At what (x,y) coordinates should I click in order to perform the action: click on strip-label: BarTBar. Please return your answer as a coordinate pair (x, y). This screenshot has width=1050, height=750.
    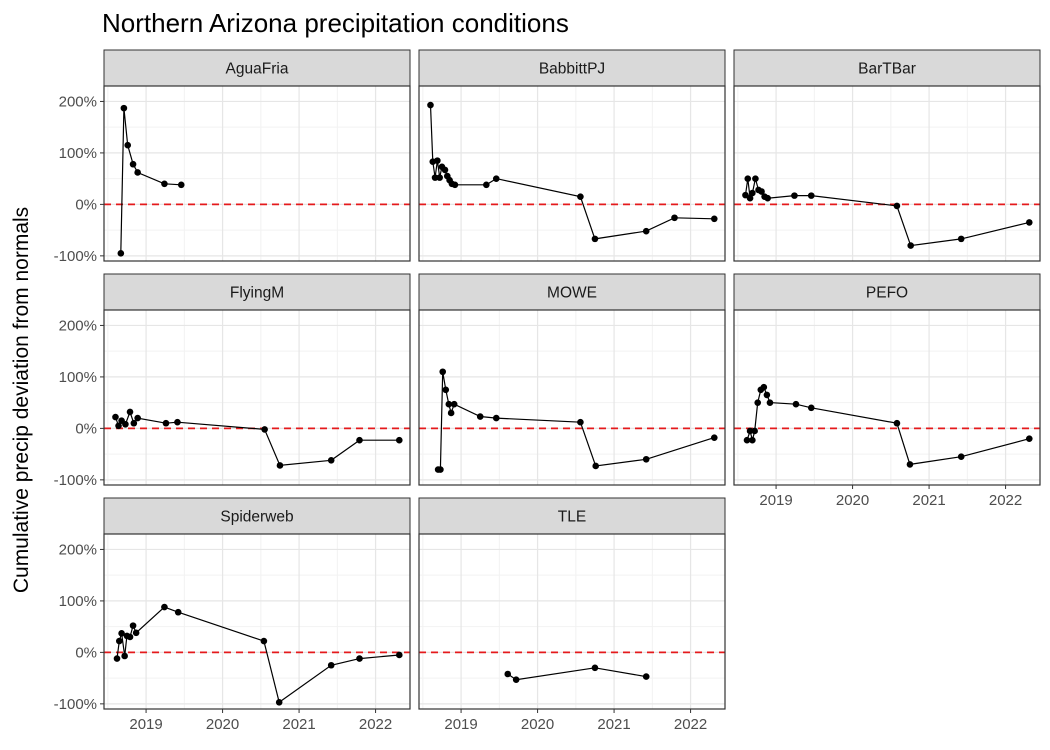
    Looking at the image, I should click on (887, 69).